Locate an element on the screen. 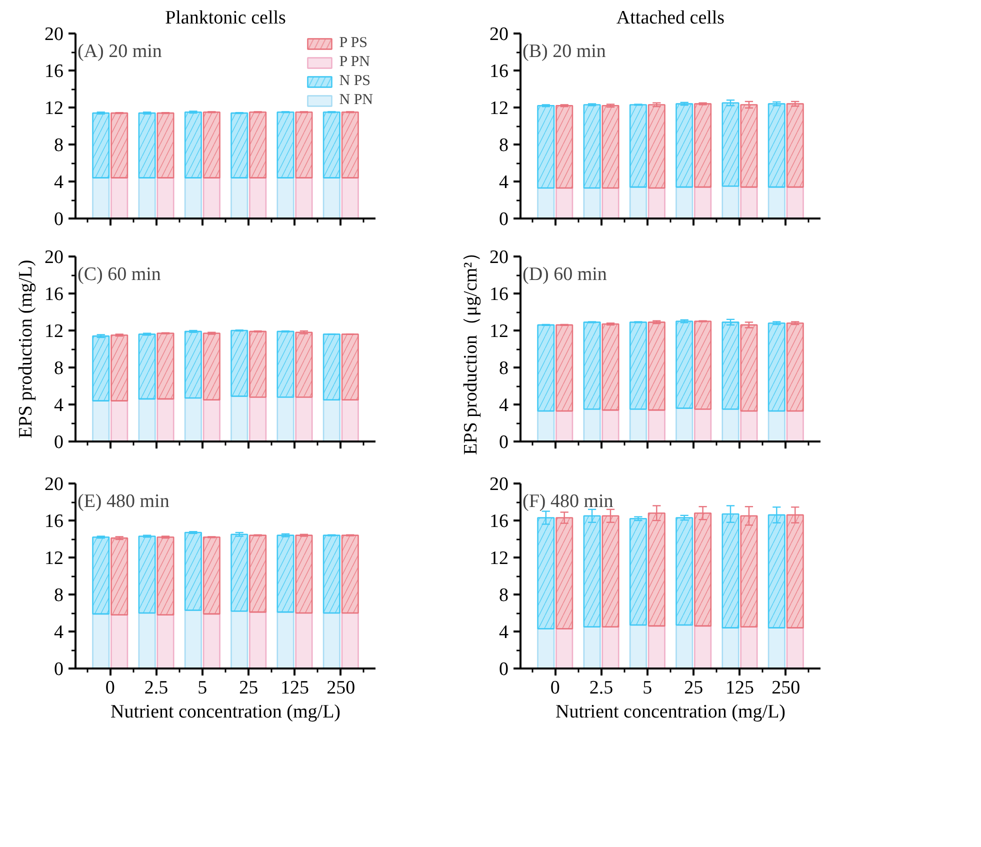 Image resolution: width=981 pixels, height=847 pixels. y-axis-title: EPS production（μg/cm²） is located at coordinates (471, 349).